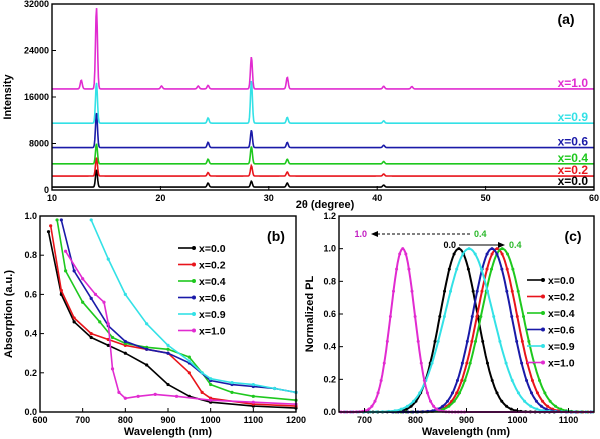 This screenshot has width=600, height=439. Describe the element at coordinates (573, 181) in the screenshot. I see `series-label-x-0.0: x=0.0` at that location.